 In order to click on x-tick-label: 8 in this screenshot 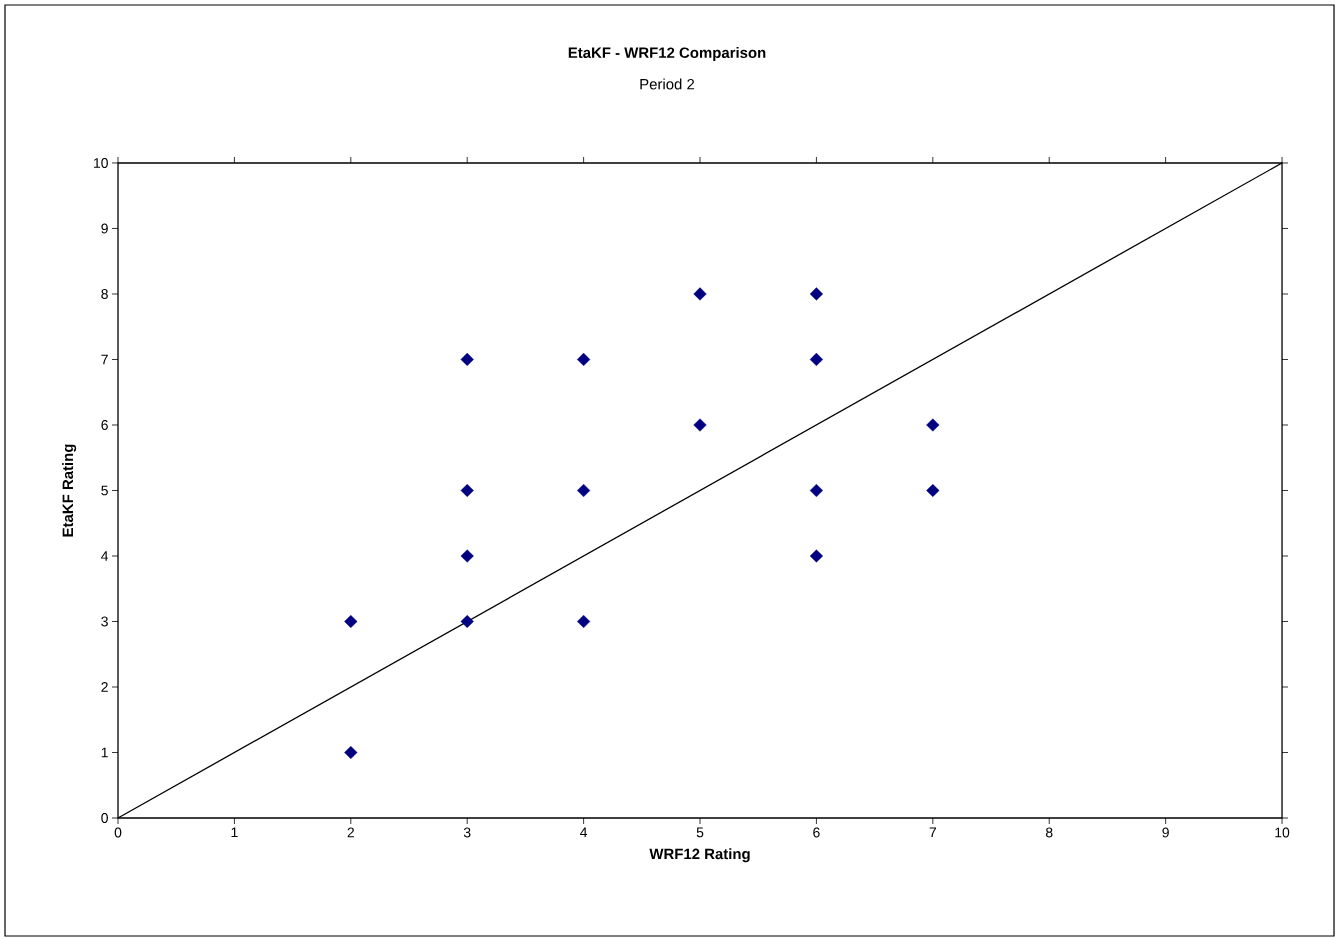, I will do `click(1049, 832)`.